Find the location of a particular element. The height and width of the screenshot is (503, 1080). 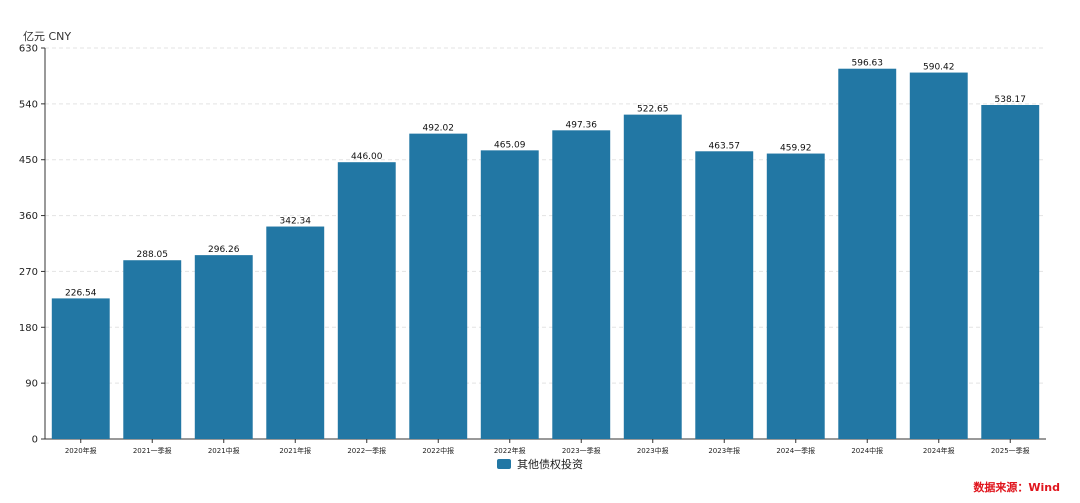

x-tick-label: 2021中报 is located at coordinates (224, 450).